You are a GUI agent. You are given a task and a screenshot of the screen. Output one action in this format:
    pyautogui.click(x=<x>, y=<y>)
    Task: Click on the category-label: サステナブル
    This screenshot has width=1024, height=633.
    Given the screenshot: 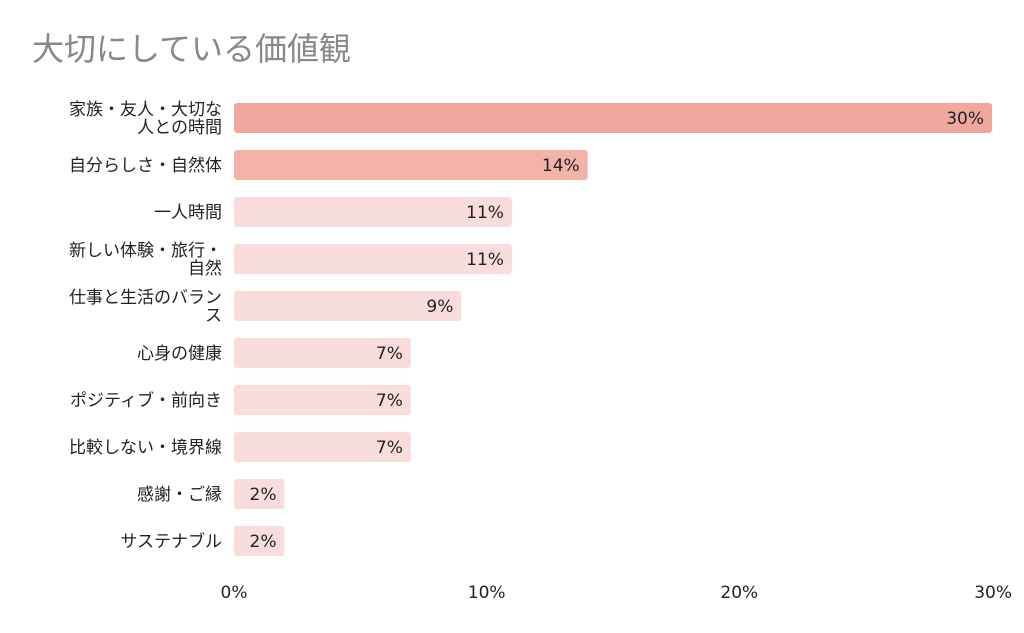 What is the action you would take?
    pyautogui.click(x=171, y=541)
    